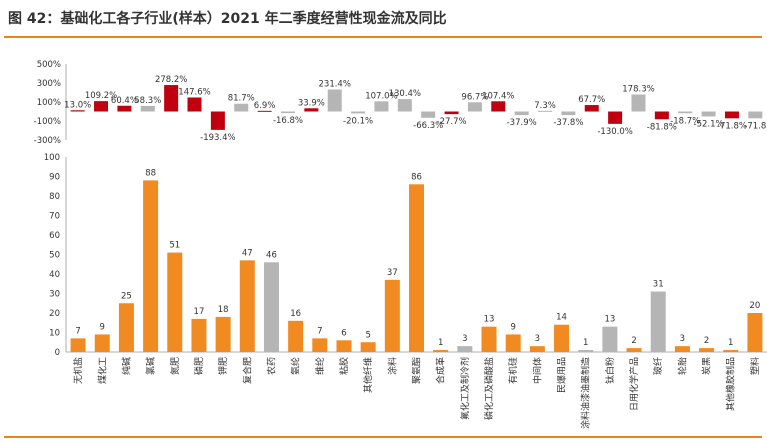  Describe the element at coordinates (241, 99) in the screenshot. I see `yoy-data-label: 81.7%` at that location.